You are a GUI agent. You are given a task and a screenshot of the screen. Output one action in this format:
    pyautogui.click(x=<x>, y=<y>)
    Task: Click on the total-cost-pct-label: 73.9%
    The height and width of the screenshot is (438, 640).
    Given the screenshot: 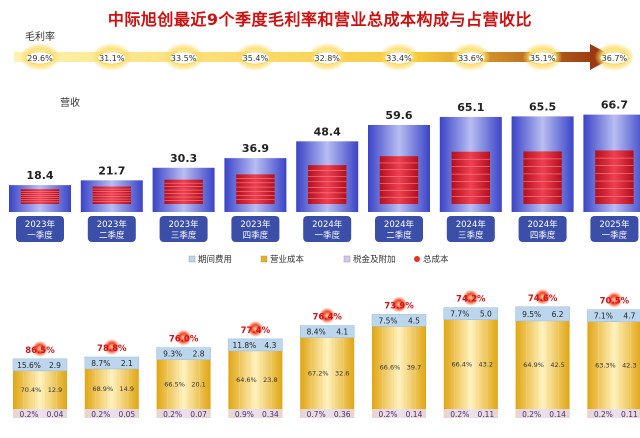 What is the action you would take?
    pyautogui.click(x=399, y=306)
    